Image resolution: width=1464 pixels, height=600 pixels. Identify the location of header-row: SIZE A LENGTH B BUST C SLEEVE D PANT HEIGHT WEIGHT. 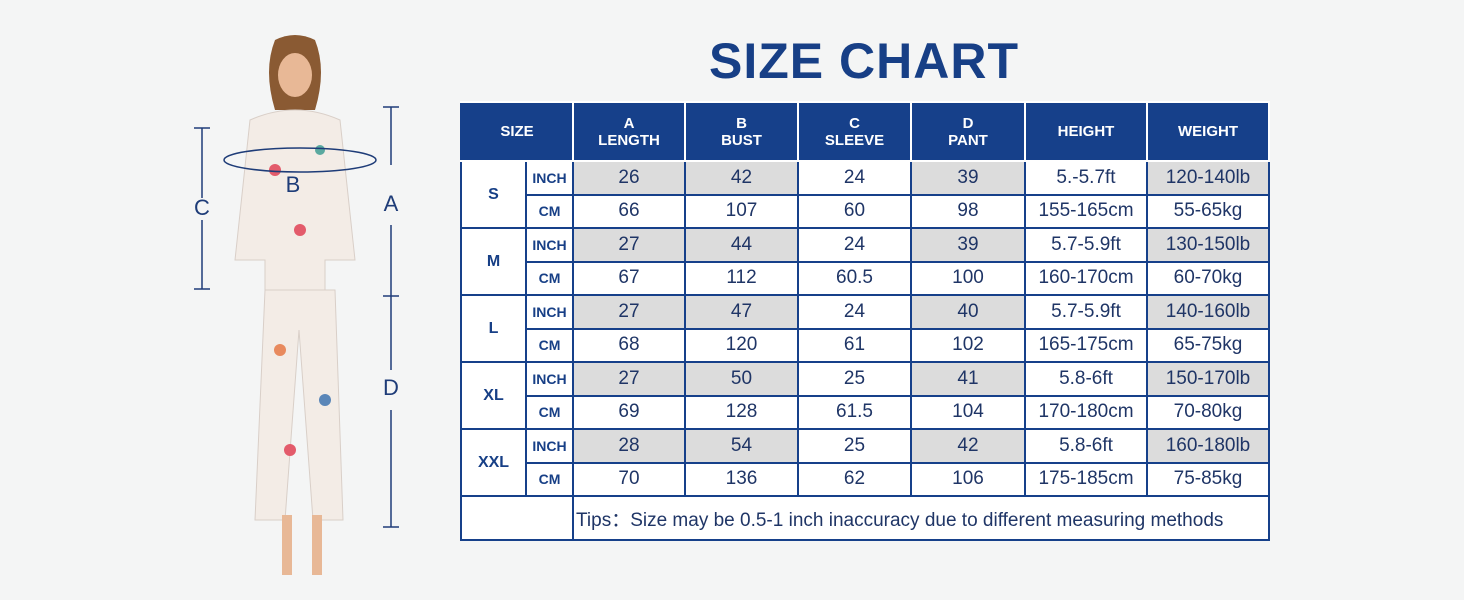
(865, 131).